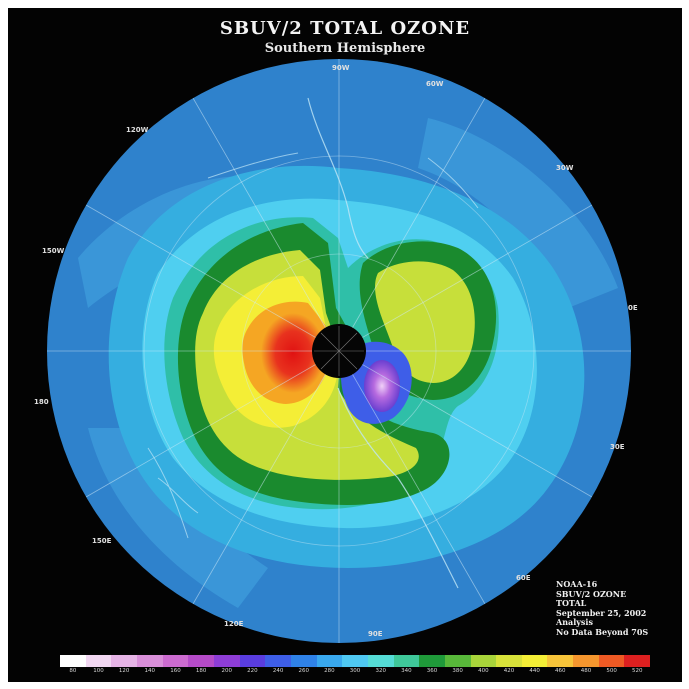 This screenshot has height=689, width=689. Describe the element at coordinates (278, 671) in the screenshot. I see `colorbar-tick-label: 240` at that location.